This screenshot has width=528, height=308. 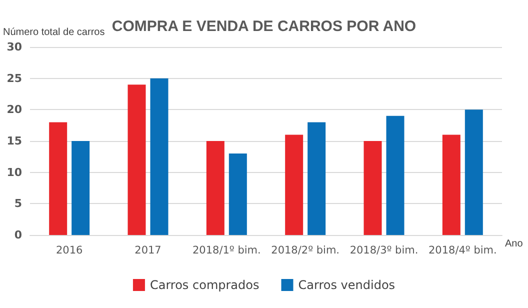 I want to click on x-axis-title: Ano, so click(x=514, y=244).